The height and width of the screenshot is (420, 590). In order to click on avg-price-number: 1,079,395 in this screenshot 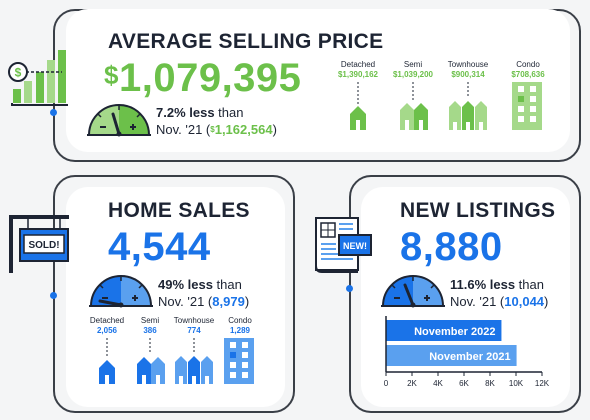, I will do `click(210, 78)`.